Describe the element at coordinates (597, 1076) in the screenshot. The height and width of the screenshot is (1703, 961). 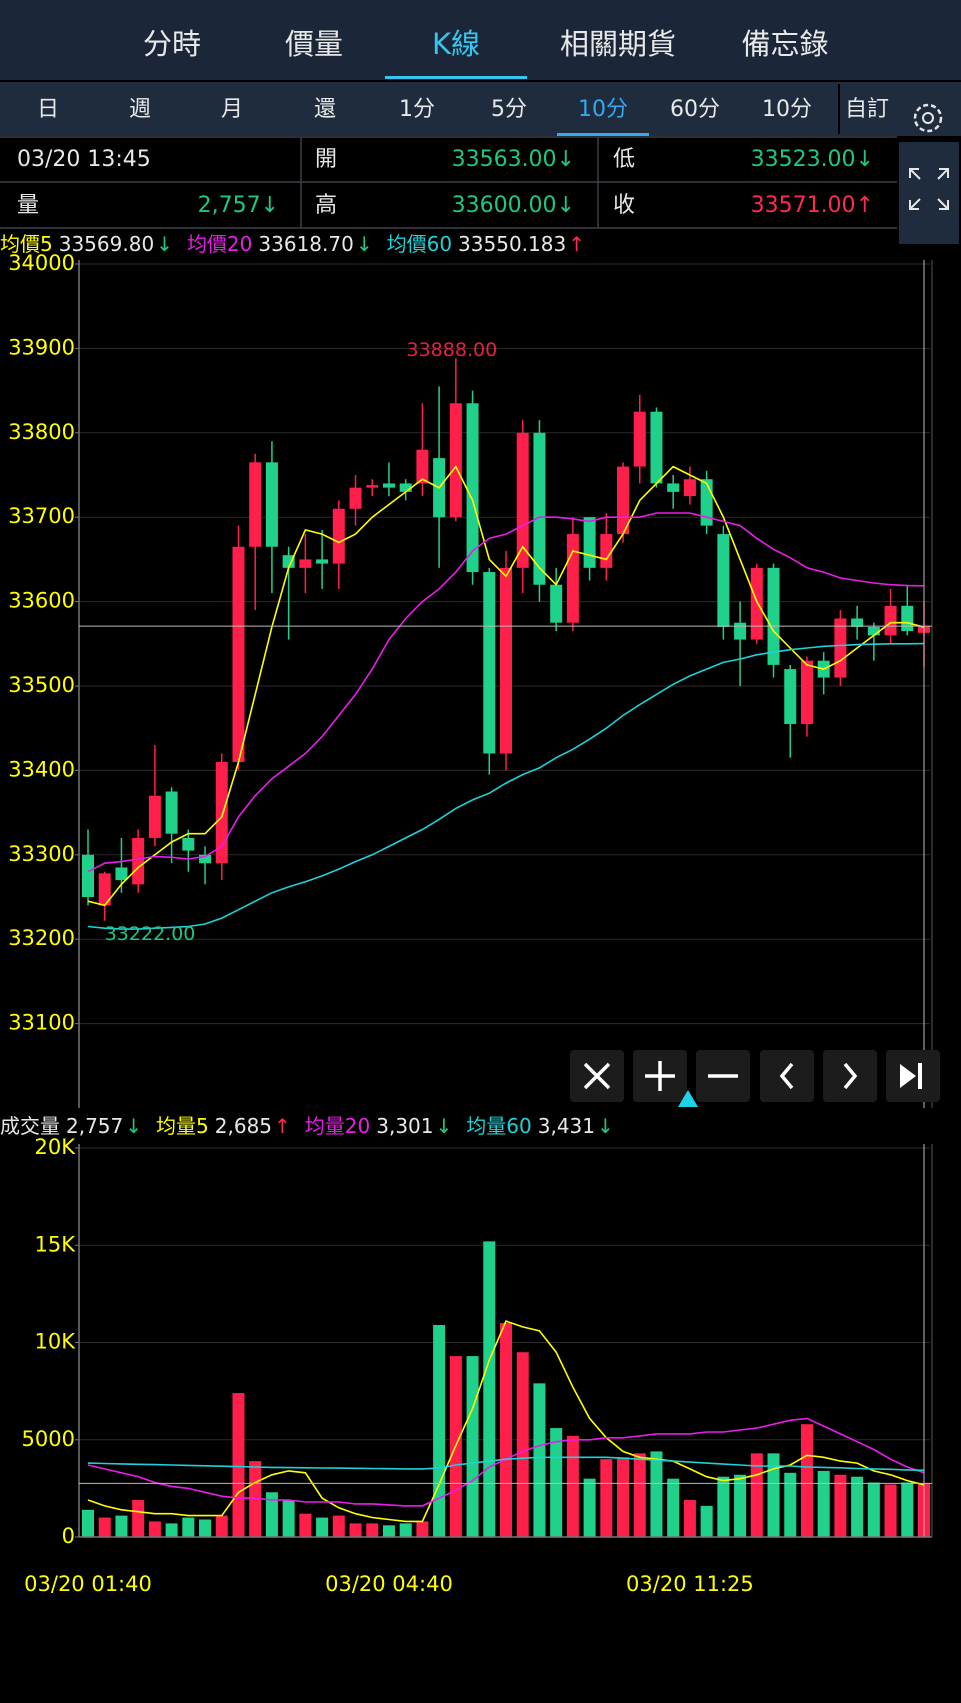
I see `close-icon` at that location.